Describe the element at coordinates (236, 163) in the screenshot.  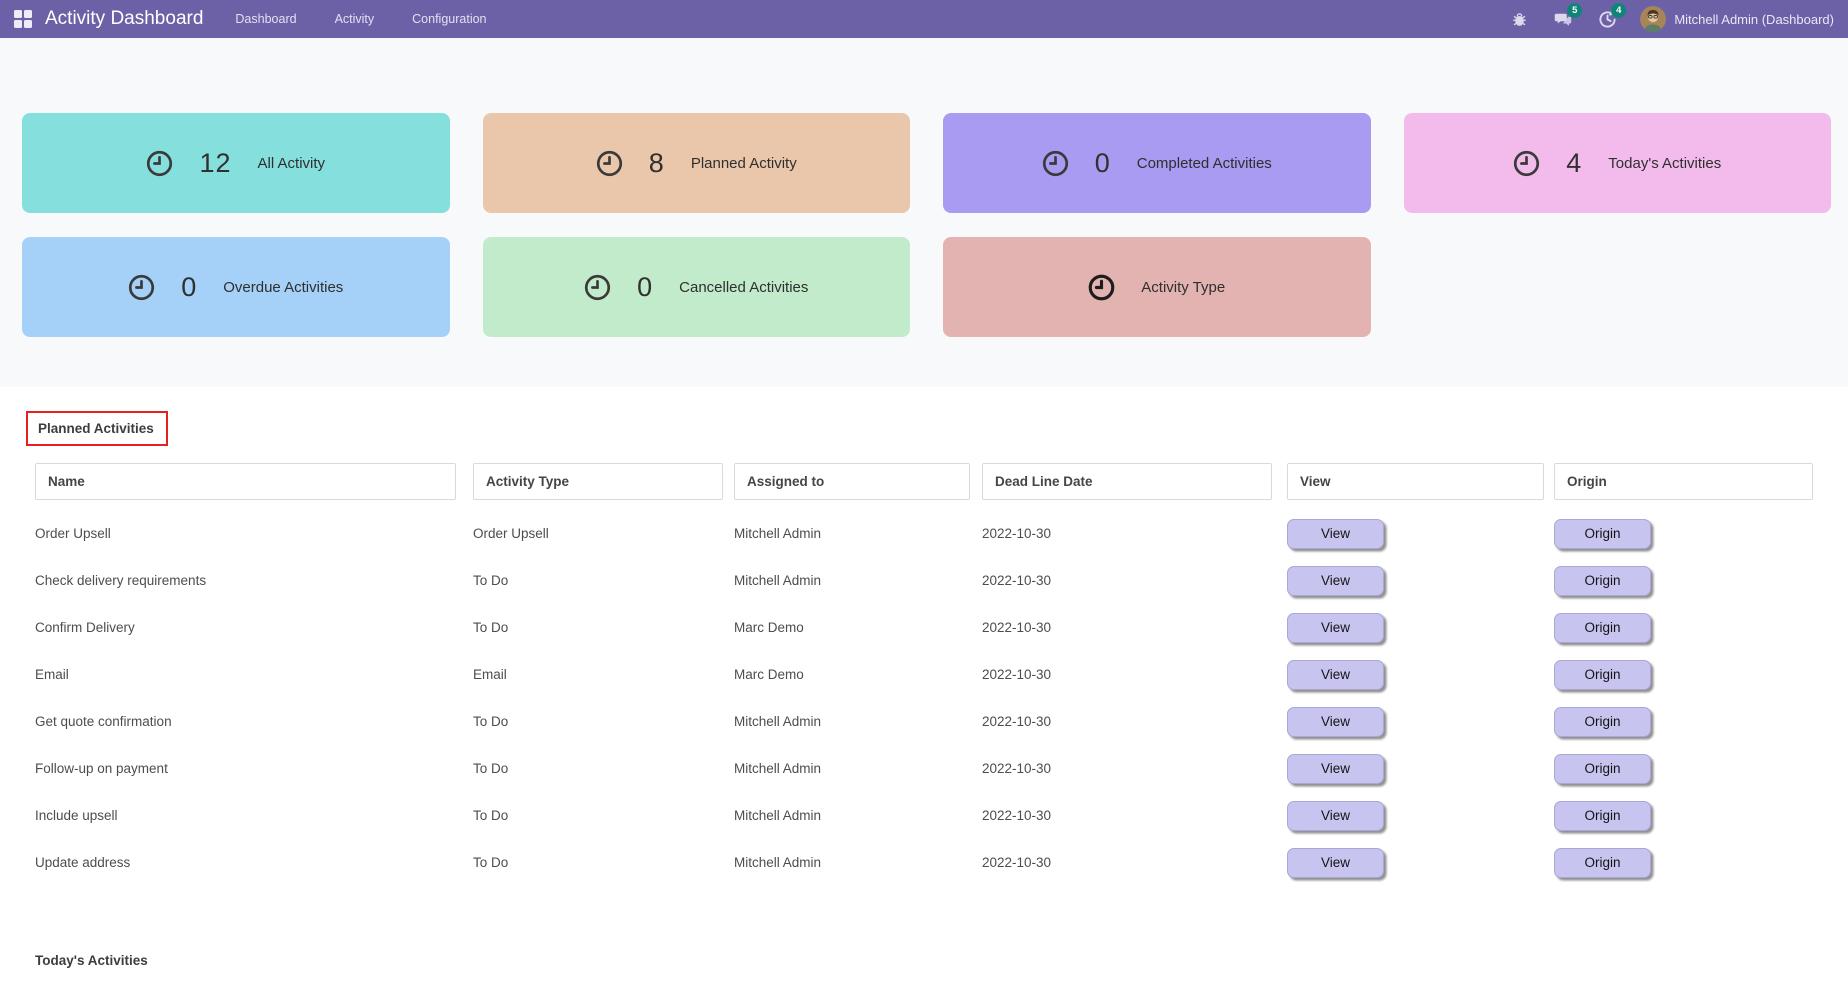
I see `card-all-activity: 12 All Activity` at that location.